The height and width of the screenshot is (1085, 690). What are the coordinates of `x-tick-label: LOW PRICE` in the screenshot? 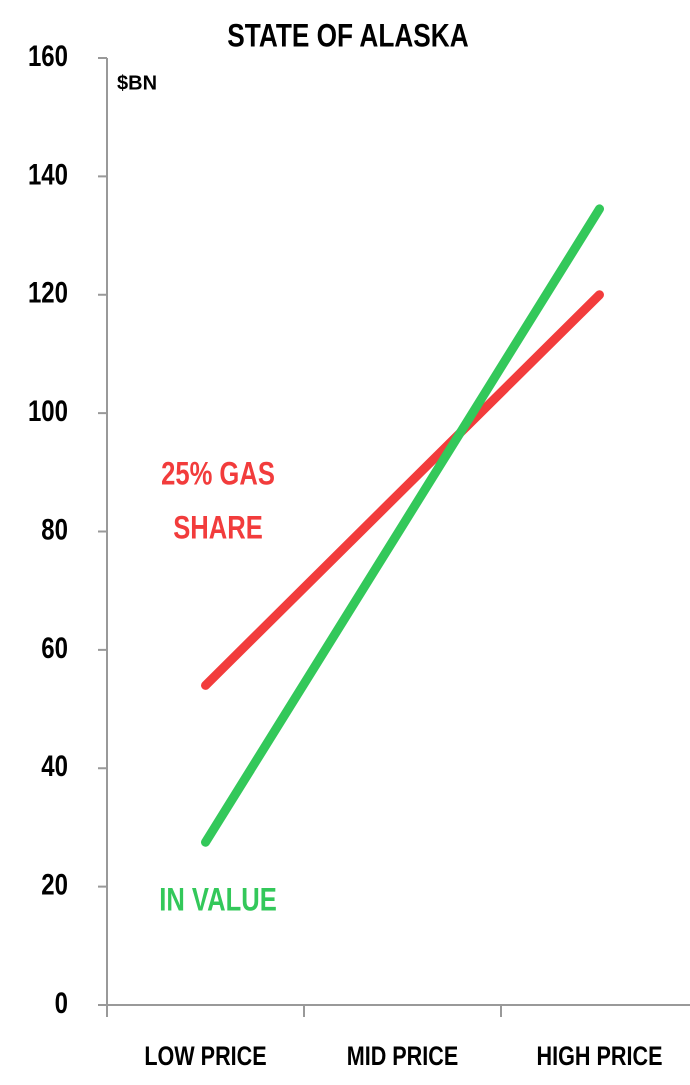 It's located at (205, 1057).